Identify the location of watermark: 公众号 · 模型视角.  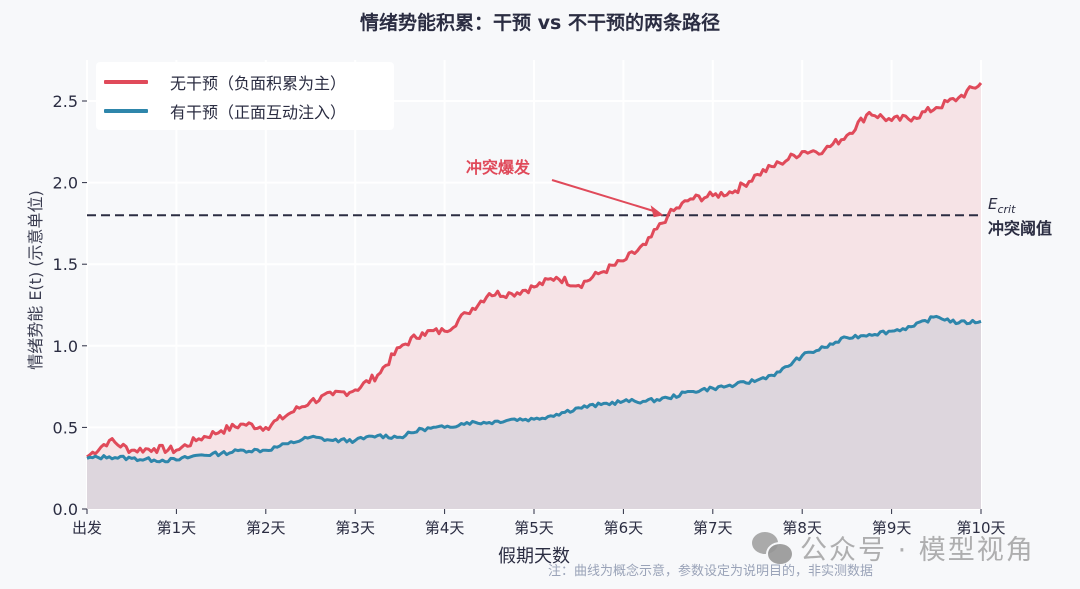
(893, 547).